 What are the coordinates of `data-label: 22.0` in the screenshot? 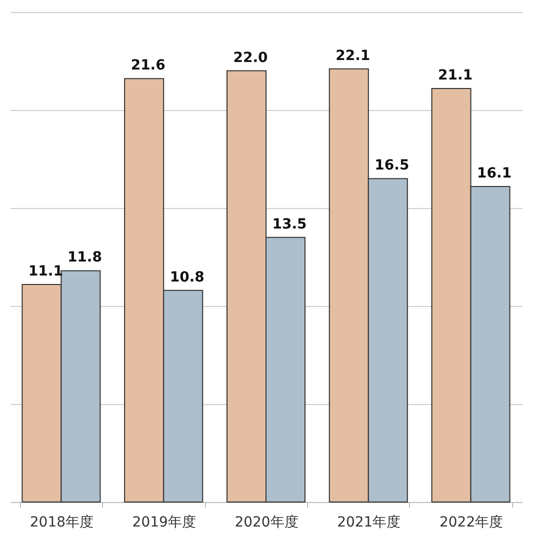 It's located at (250, 58).